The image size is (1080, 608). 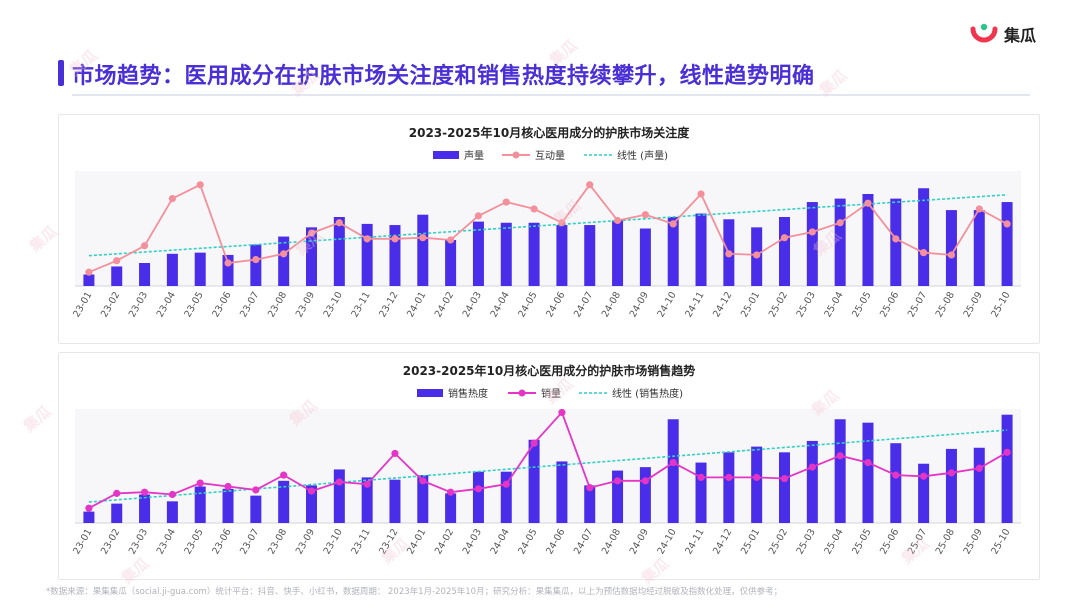 I want to click on x-tick-label: 23-11, so click(x=360, y=304).